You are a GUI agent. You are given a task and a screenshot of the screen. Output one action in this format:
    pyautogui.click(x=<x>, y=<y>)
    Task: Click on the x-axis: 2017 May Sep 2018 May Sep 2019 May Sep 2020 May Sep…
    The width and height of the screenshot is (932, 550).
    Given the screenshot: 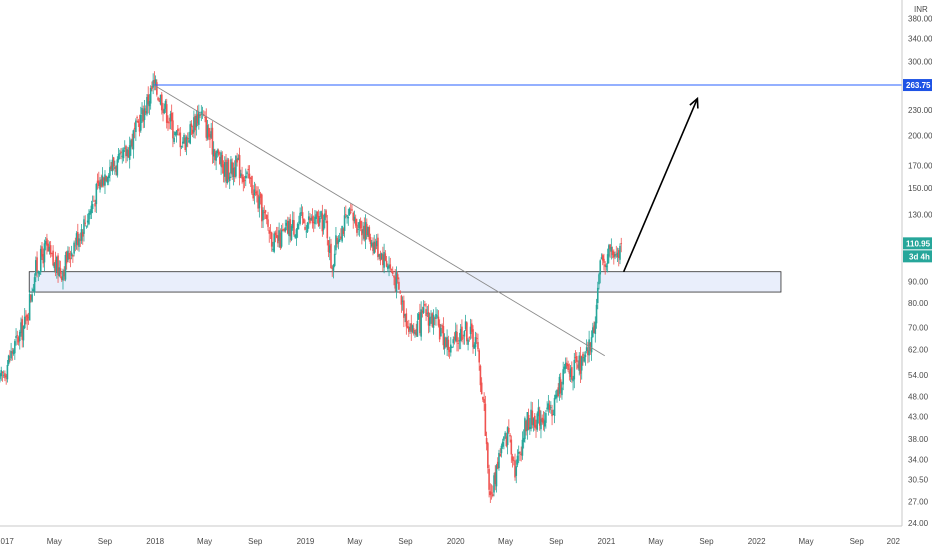 What is the action you would take?
    pyautogui.click(x=451, y=535)
    